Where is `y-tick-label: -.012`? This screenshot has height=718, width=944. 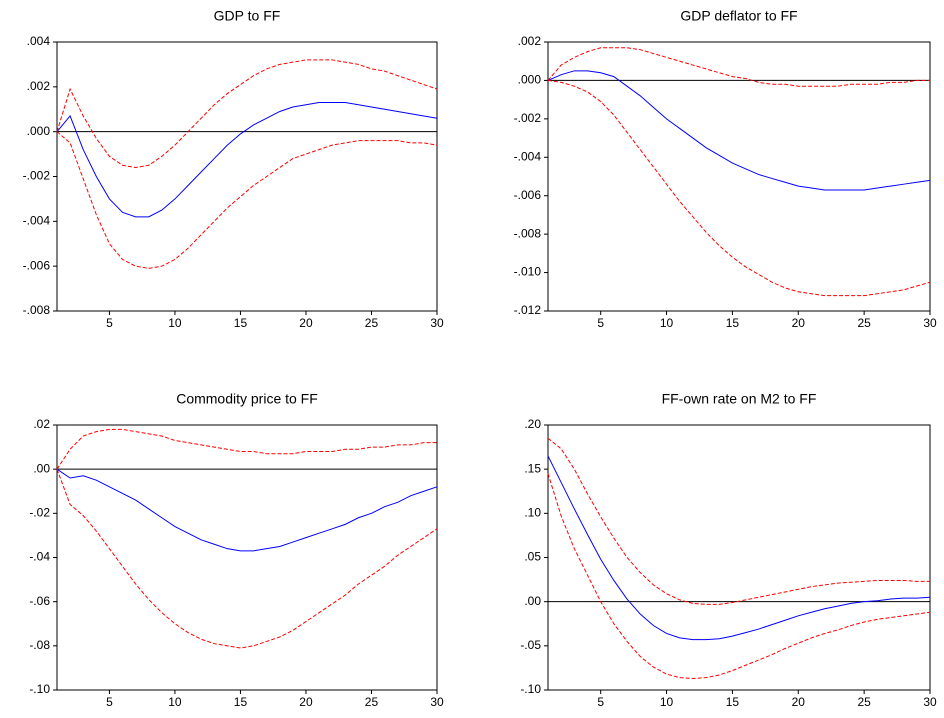 y-tick-label: -.012 is located at coordinates (528, 310).